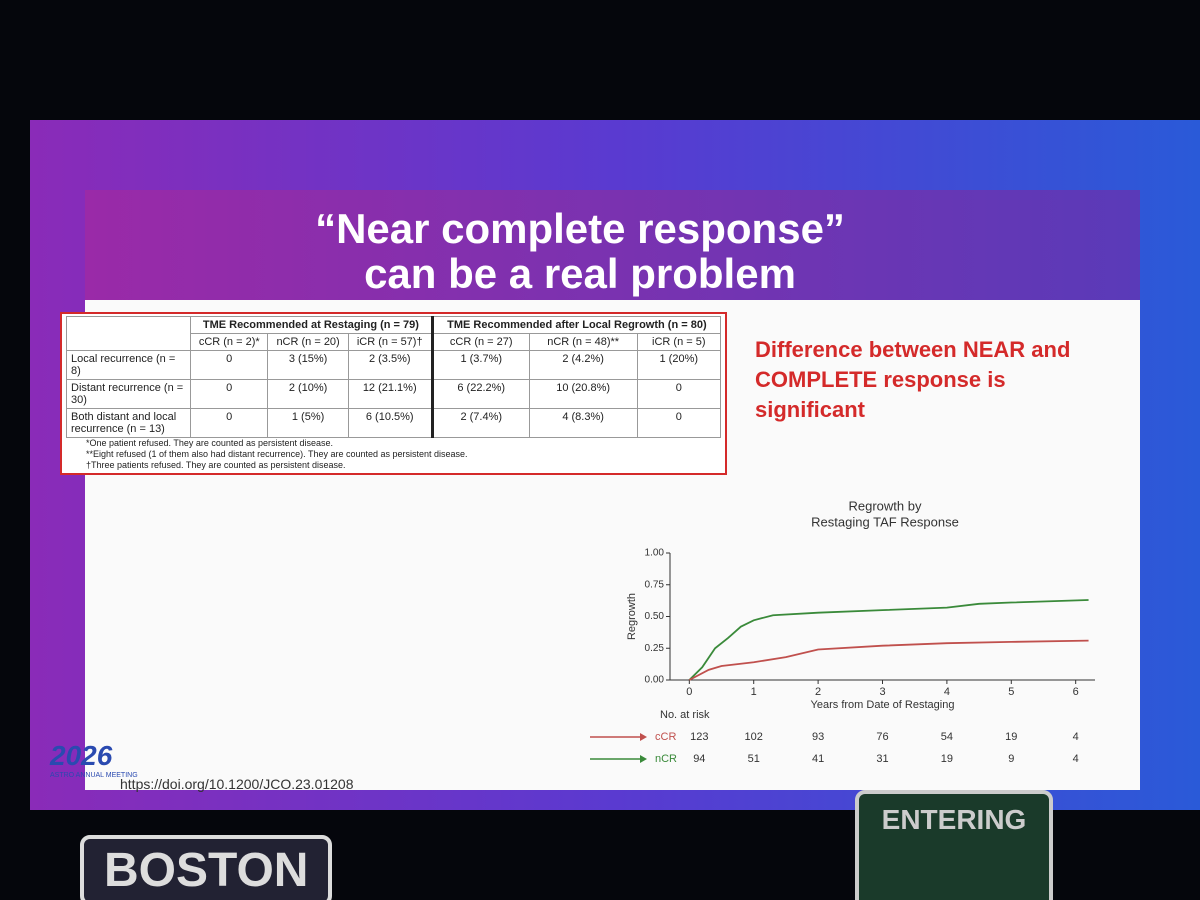 This screenshot has width=1200, height=900. What do you see at coordinates (655, 680) in the screenshot?
I see `y-tick-label: 0.00` at bounding box center [655, 680].